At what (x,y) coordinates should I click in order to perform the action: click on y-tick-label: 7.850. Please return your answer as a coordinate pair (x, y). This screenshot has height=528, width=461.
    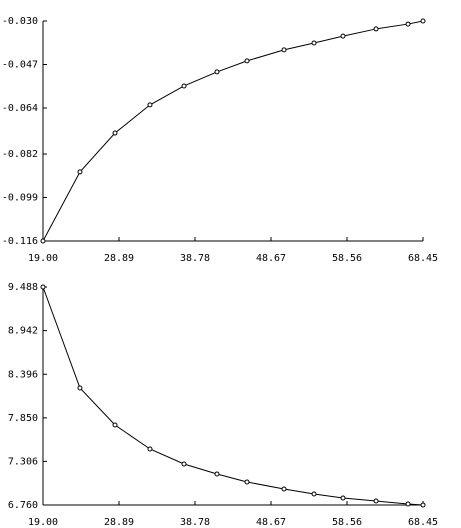
    Looking at the image, I should click on (23, 418).